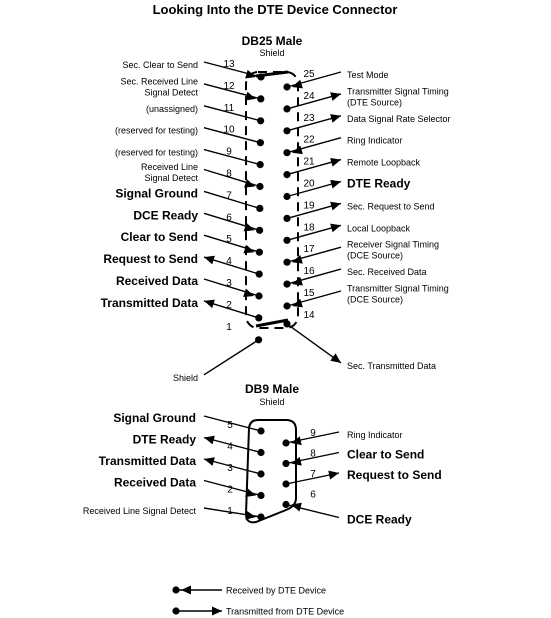 This screenshot has width=551, height=618. I want to click on db25-pin-18-arrow-out-icon, so click(335, 228).